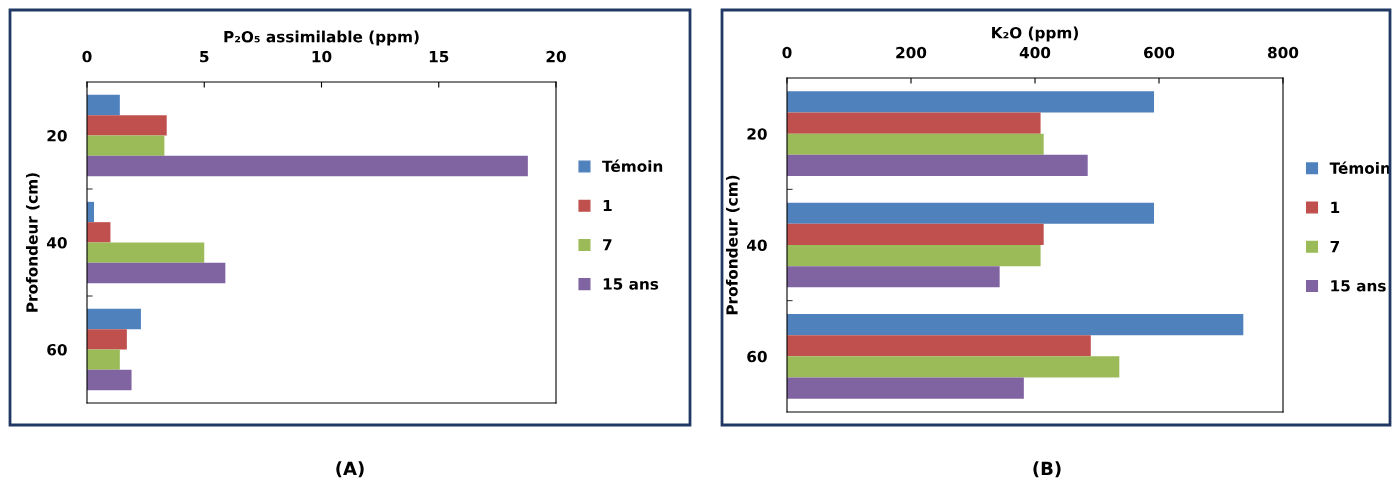 Image resolution: width=1393 pixels, height=494 pixels. What do you see at coordinates (1047, 469) in the screenshot?
I see `text: (B)` at bounding box center [1047, 469].